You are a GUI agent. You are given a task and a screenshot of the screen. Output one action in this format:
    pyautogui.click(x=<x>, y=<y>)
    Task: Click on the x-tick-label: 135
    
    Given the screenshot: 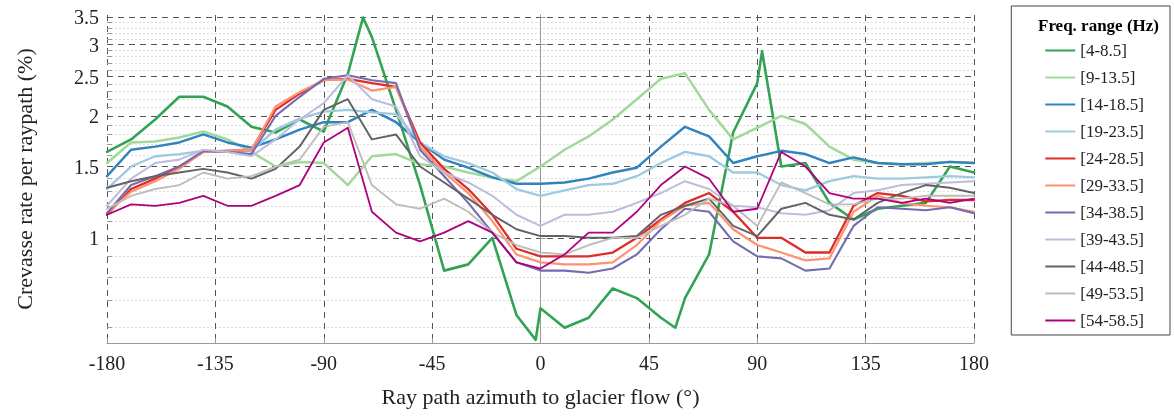 What is the action you would take?
    pyautogui.click(x=865, y=363)
    